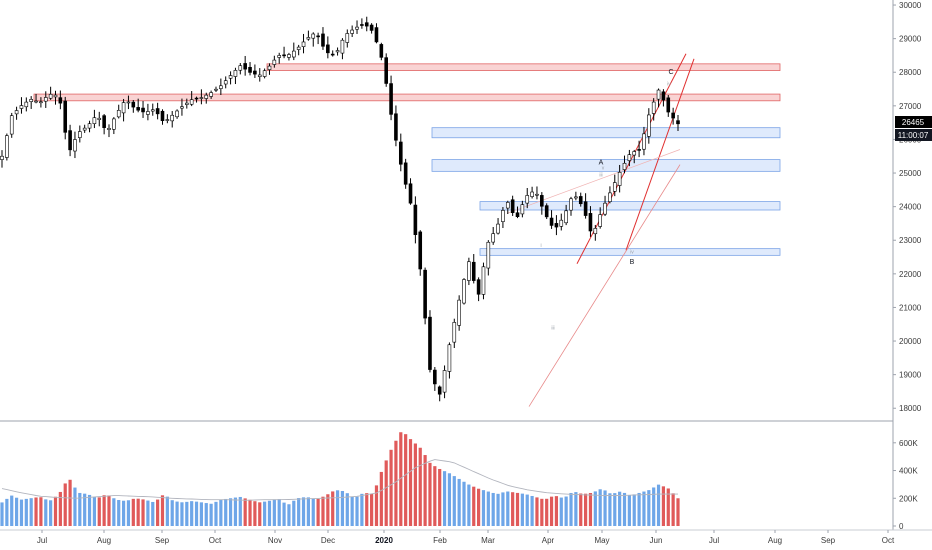  What do you see at coordinates (275, 540) in the screenshot?
I see `time-tick-label: Nov` at bounding box center [275, 540].